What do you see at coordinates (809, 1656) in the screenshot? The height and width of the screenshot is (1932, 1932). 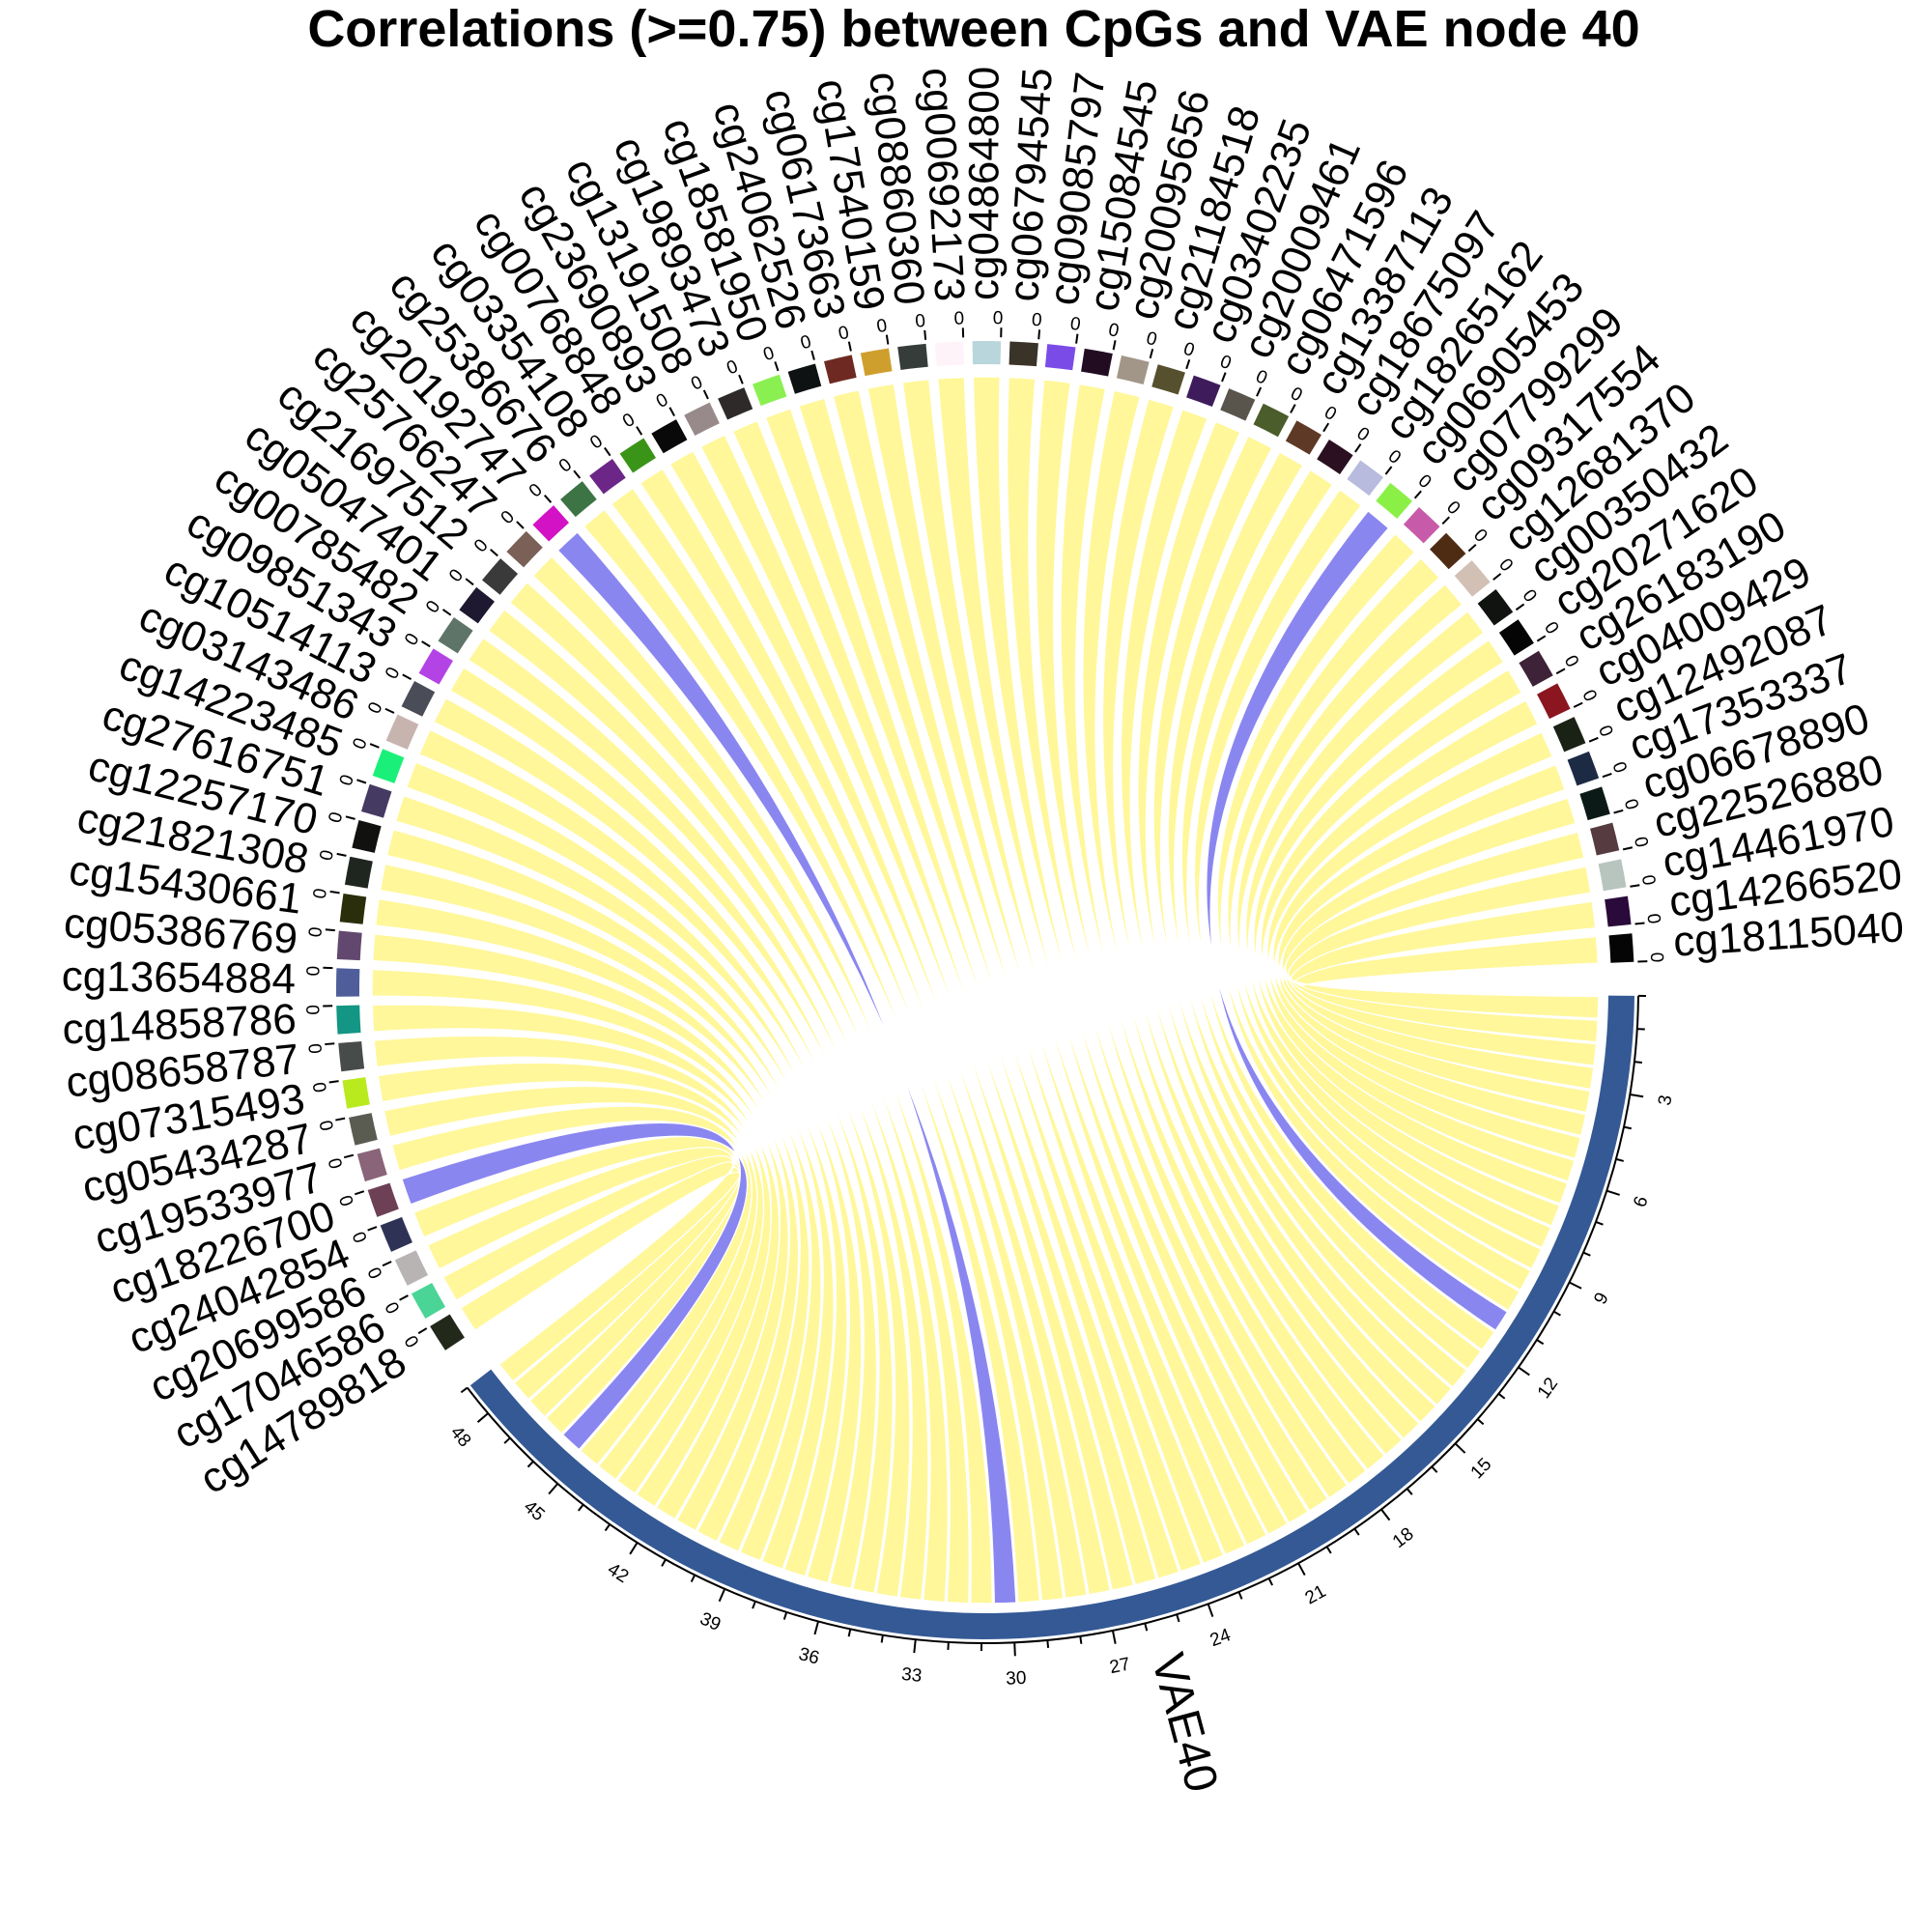 I see `vae40-tick-label: 36` at bounding box center [809, 1656].